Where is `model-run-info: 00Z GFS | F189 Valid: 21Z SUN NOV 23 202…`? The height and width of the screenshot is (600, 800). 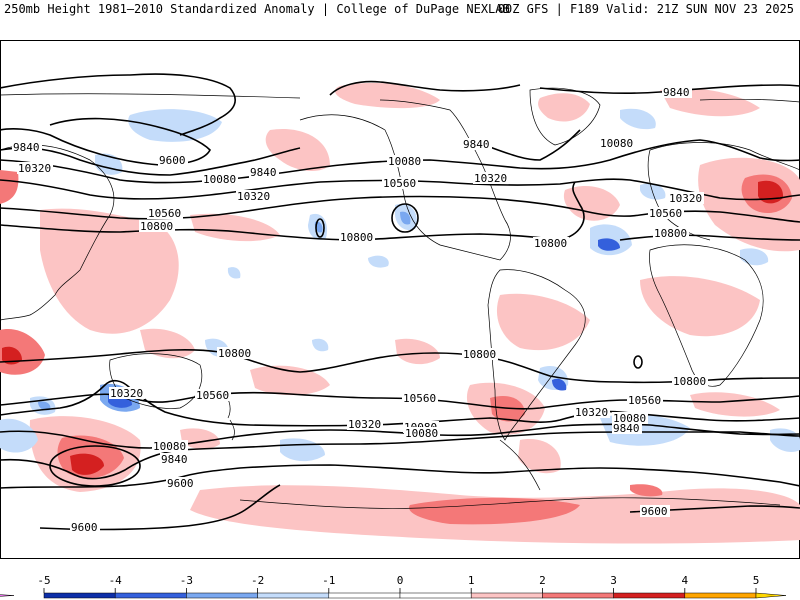
model-run-info: 00Z GFS | F189 Valid: 21Z SUN NOV 23 202… is located at coordinates (645, 9).